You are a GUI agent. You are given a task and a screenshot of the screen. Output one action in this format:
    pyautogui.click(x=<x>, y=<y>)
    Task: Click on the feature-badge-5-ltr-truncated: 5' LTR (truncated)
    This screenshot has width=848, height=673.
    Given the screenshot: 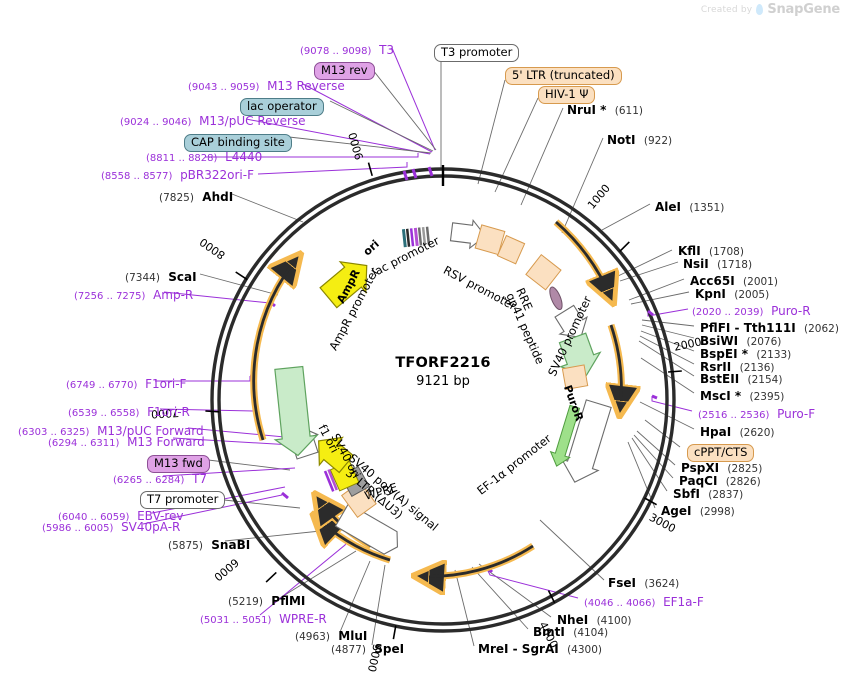 What is the action you would take?
    pyautogui.click(x=563, y=76)
    